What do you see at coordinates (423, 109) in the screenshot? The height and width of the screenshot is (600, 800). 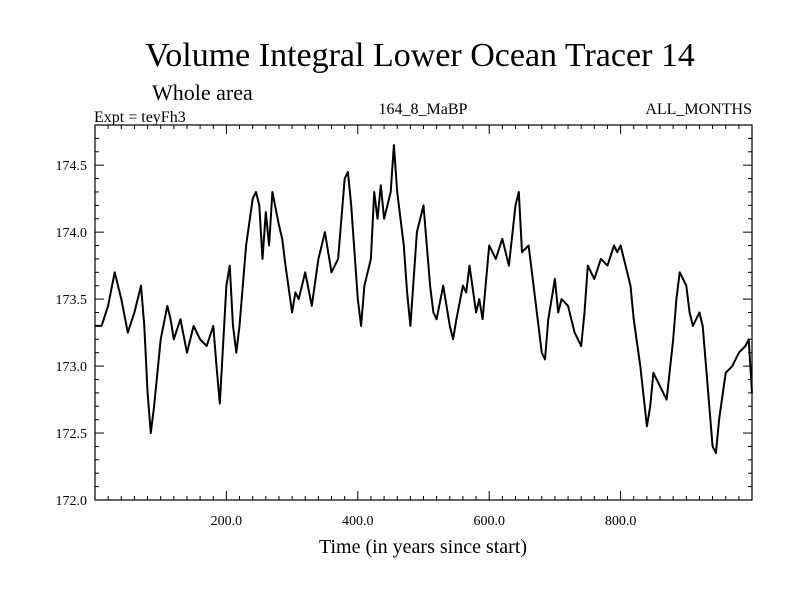 I see `run-label: 164_8_MaBP` at bounding box center [423, 109].